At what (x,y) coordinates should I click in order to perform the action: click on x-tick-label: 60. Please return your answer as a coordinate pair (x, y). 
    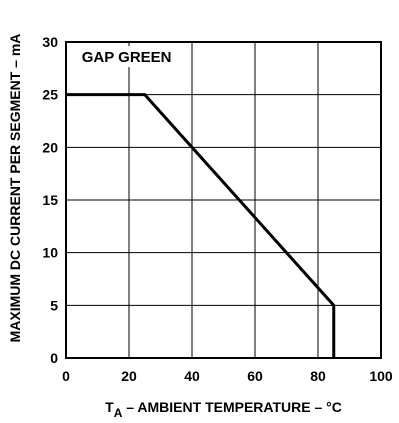
    Looking at the image, I should click on (255, 376).